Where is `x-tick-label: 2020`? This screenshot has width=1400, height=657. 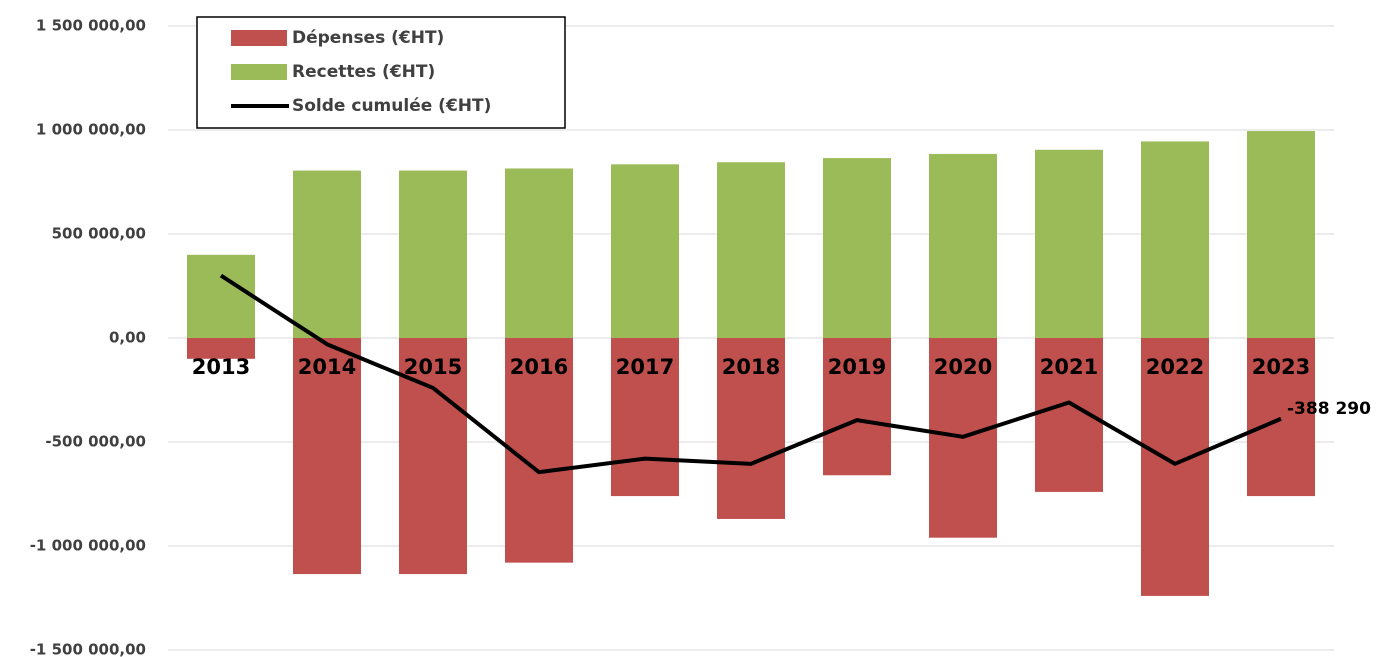
x-tick-label: 2020 is located at coordinates (963, 367).